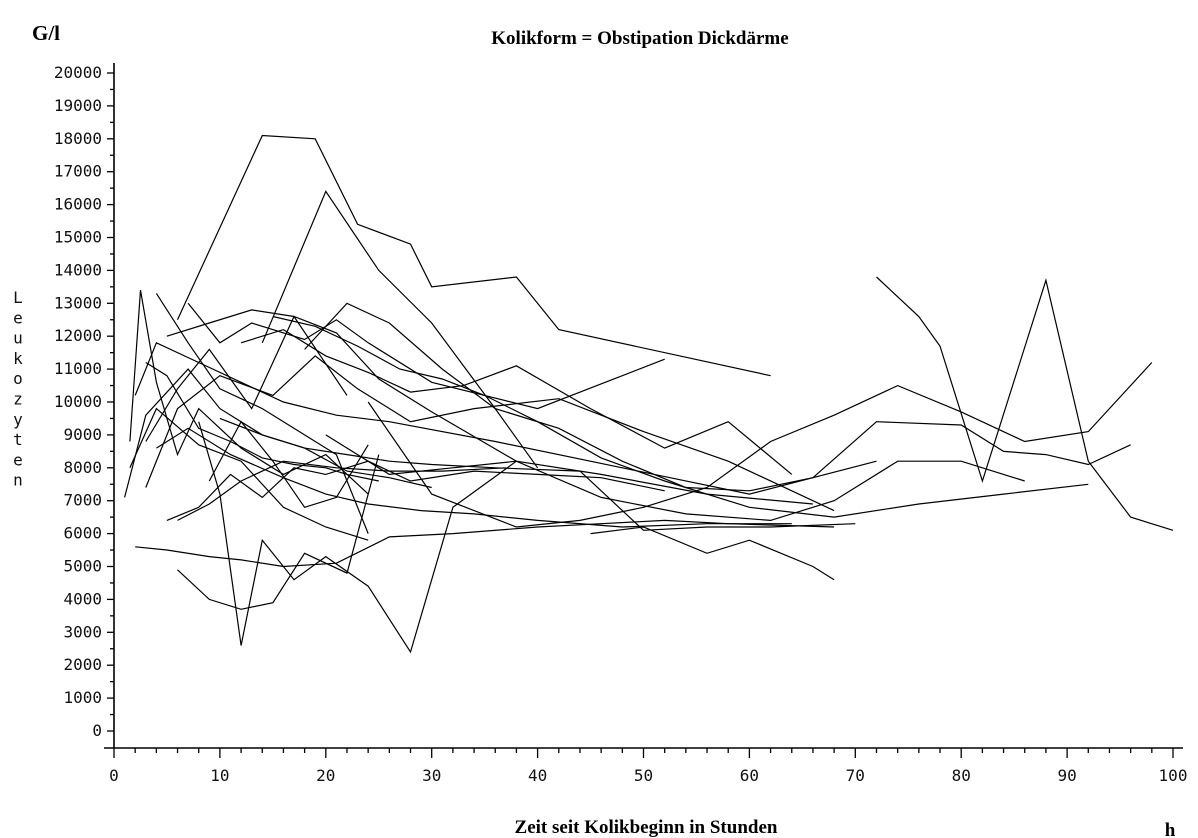 The width and height of the screenshot is (1198, 838). I want to click on y-tick-label: 20000, so click(78, 72).